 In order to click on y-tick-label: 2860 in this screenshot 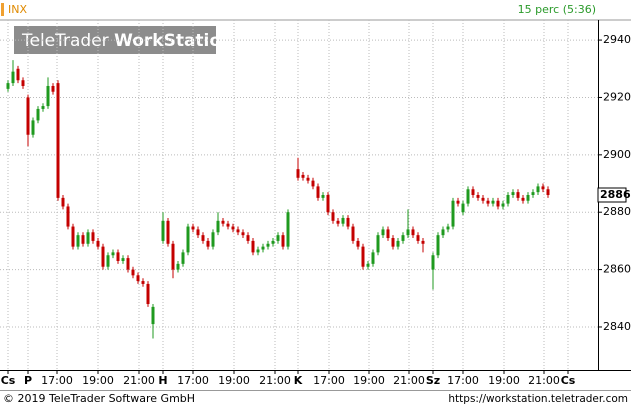, I will do `click(617, 269)`.